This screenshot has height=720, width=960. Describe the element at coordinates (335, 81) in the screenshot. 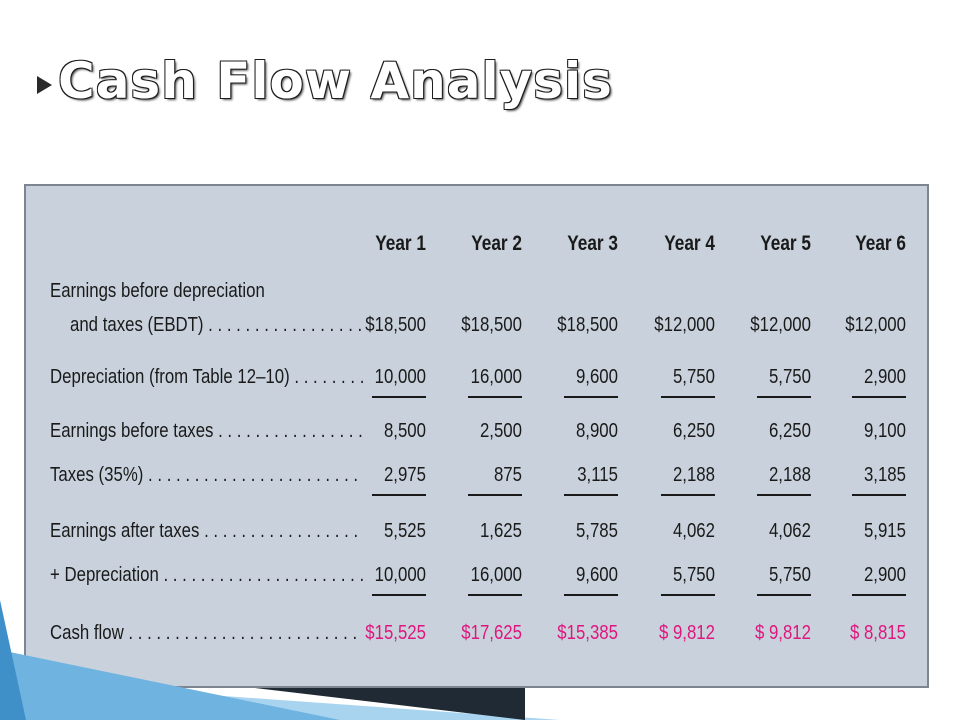

I see `slide-title: Cash Flow Analysis` at that location.